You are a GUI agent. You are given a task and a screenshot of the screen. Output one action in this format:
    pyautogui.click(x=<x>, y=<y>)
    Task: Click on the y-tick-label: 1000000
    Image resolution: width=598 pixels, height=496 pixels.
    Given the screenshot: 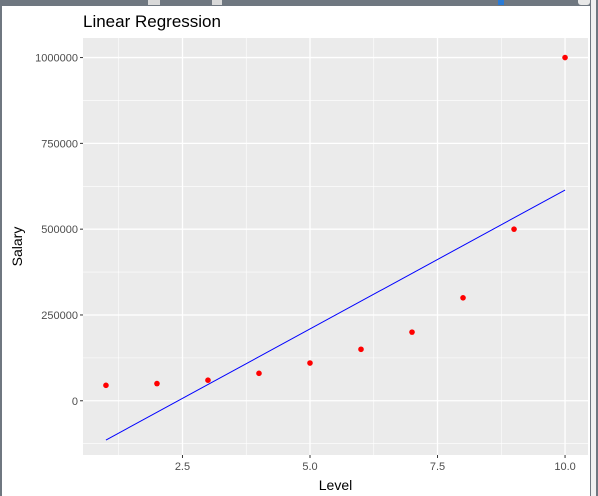 What is the action you would take?
    pyautogui.click(x=56, y=59)
    